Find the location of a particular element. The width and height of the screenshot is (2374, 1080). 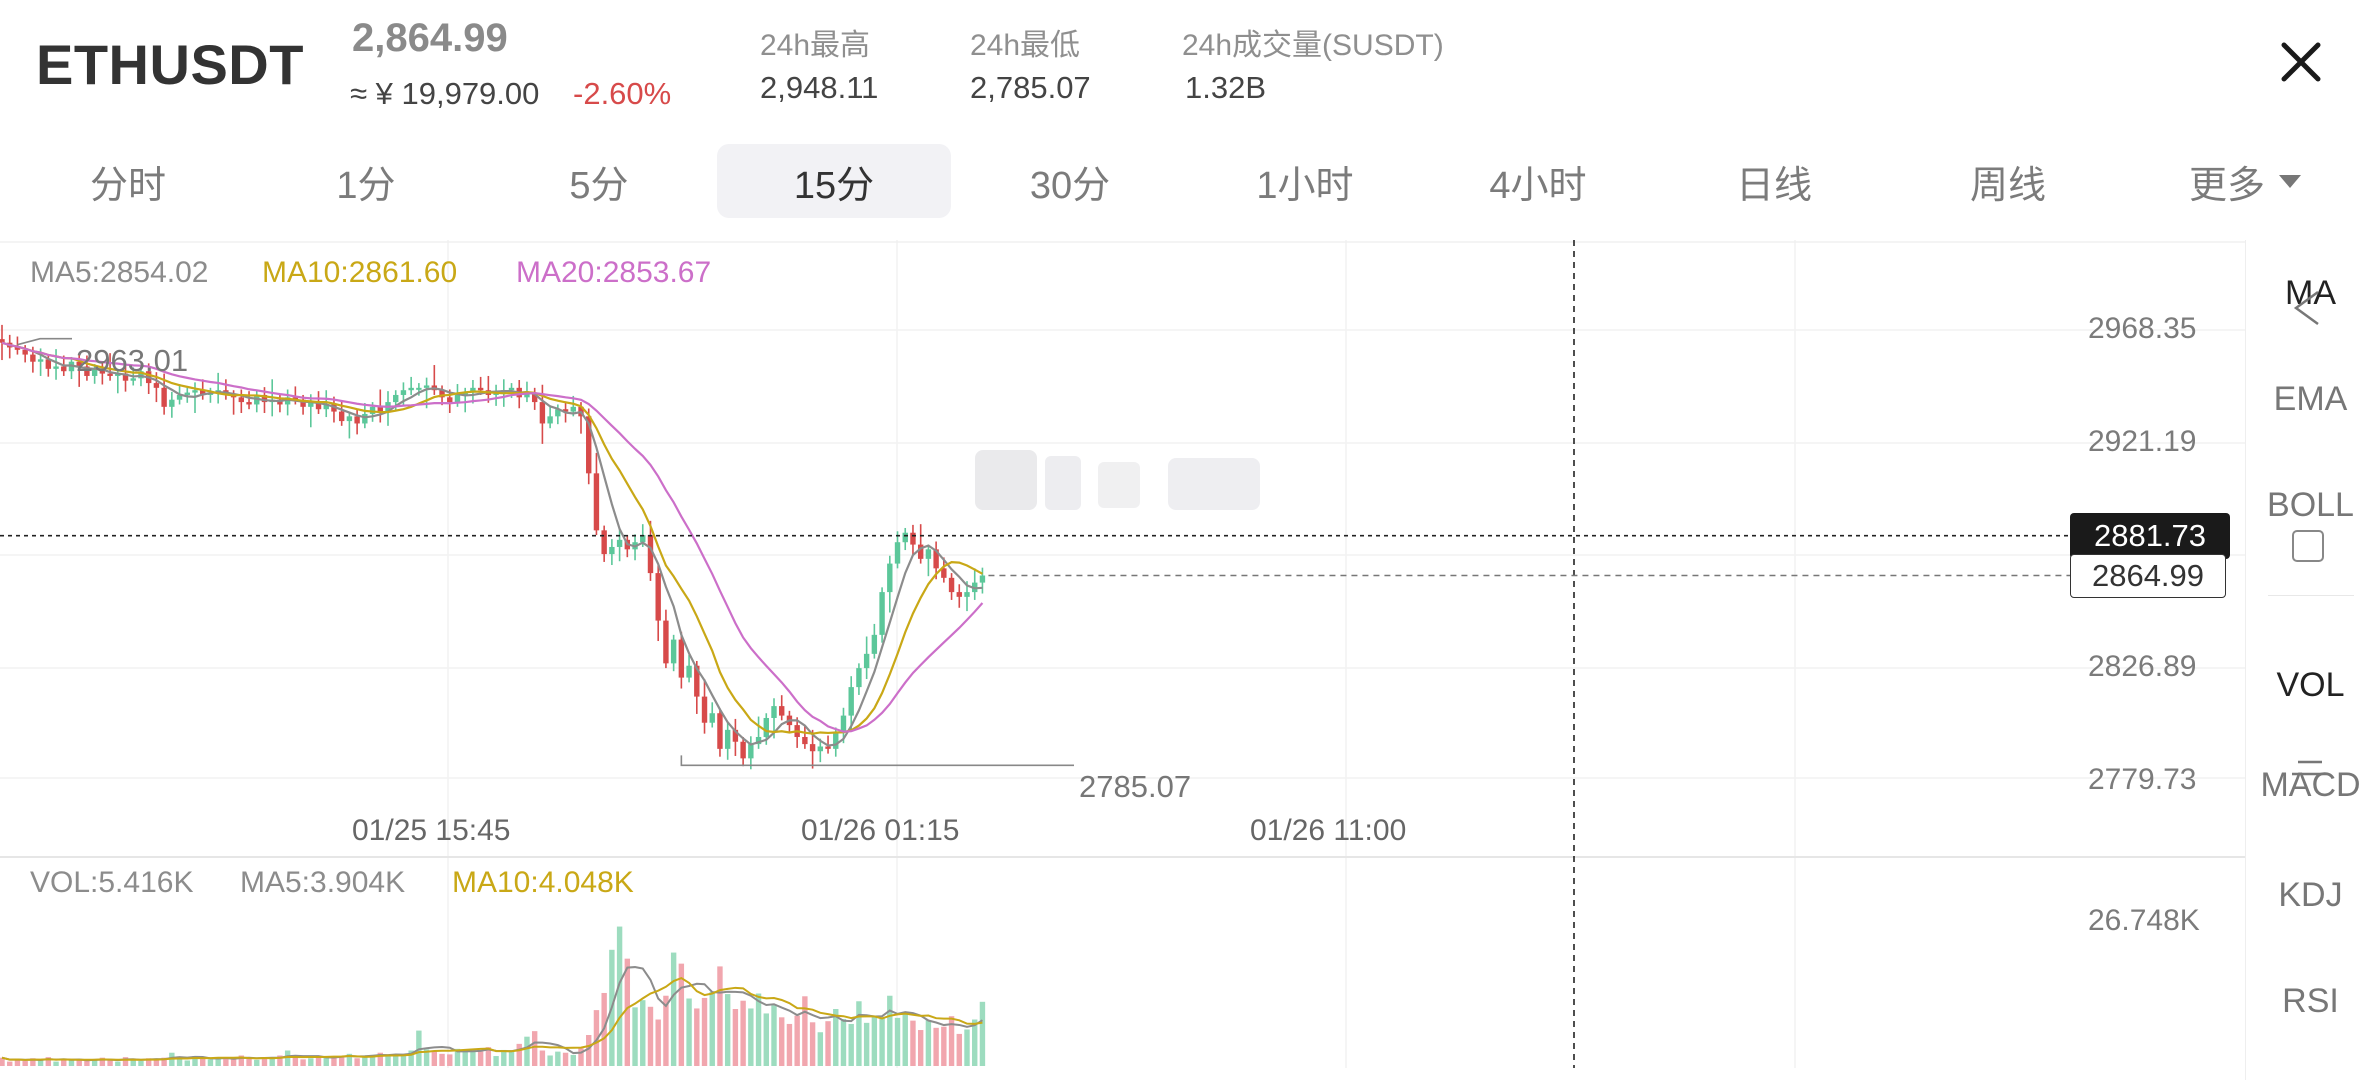

indicator-vol: VOL is located at coordinates (2310, 685).